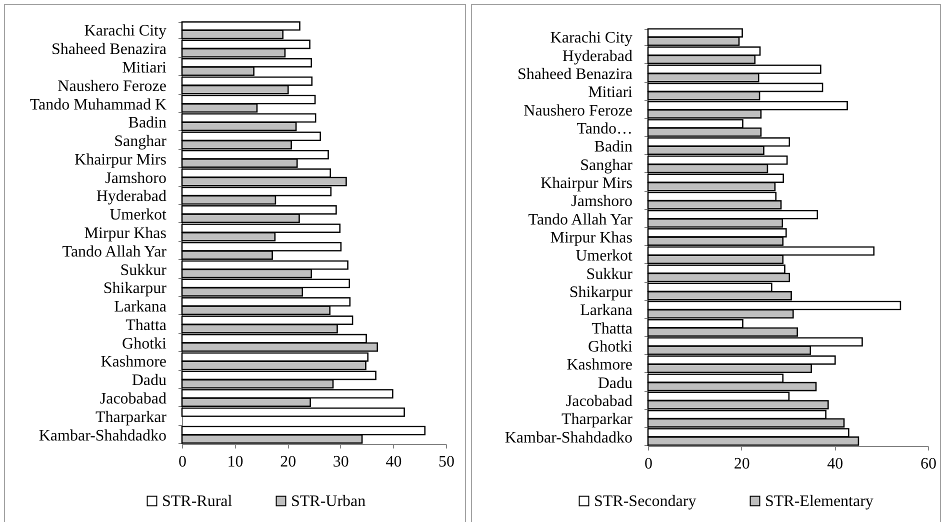  What do you see at coordinates (928, 464) in the screenshot?
I see `x-tick-label: 60` at bounding box center [928, 464].